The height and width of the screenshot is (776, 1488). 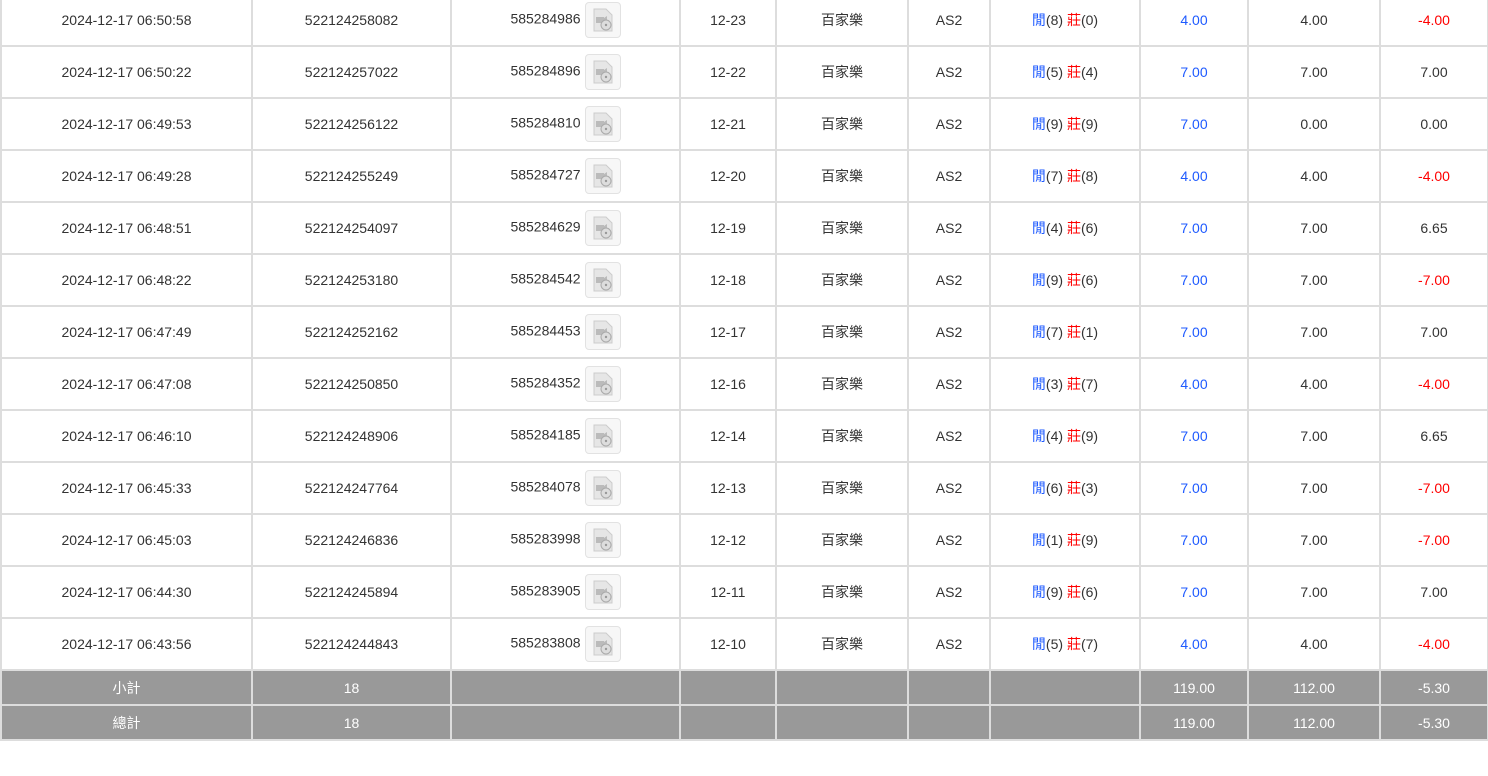 What do you see at coordinates (1194, 722) in the screenshot?
I see `total-bet: 119.00` at bounding box center [1194, 722].